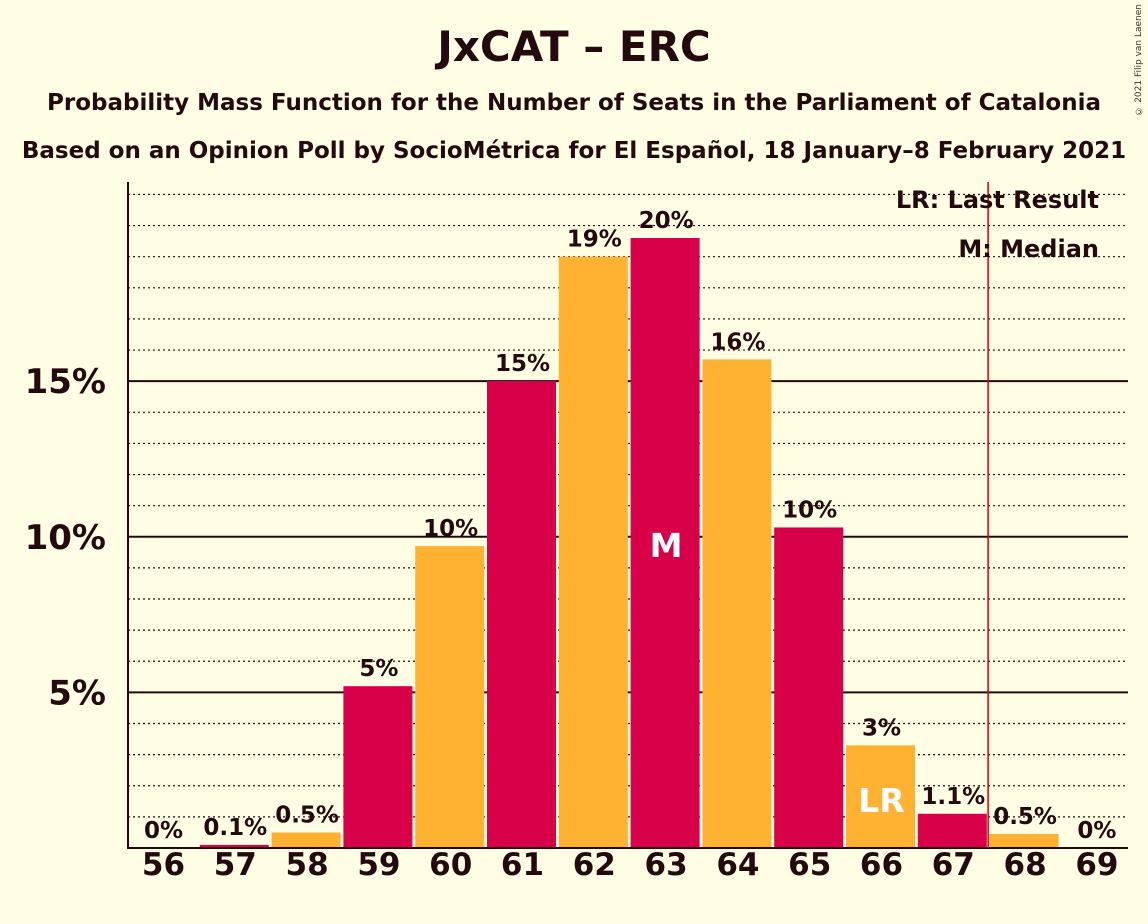 The image size is (1148, 924). Describe the element at coordinates (666, 221) in the screenshot. I see `data-label-63: 20%` at that location.